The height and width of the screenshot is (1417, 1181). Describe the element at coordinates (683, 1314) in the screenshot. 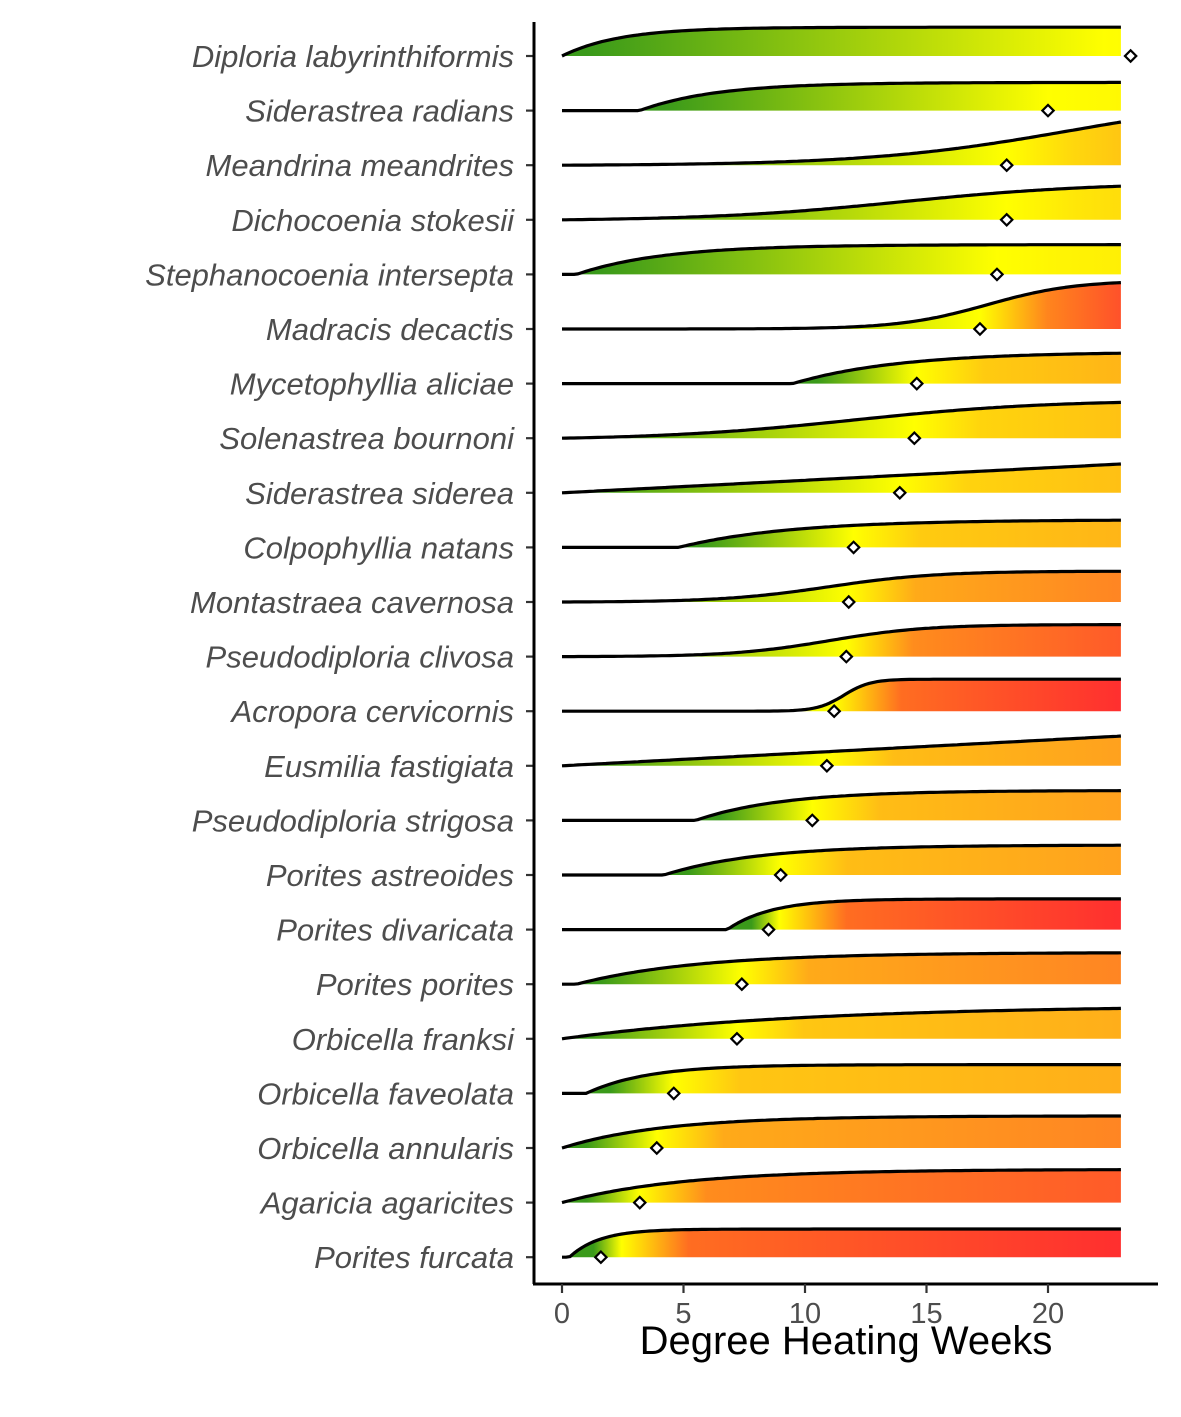

I see `x-tick-label: 5` at that location.